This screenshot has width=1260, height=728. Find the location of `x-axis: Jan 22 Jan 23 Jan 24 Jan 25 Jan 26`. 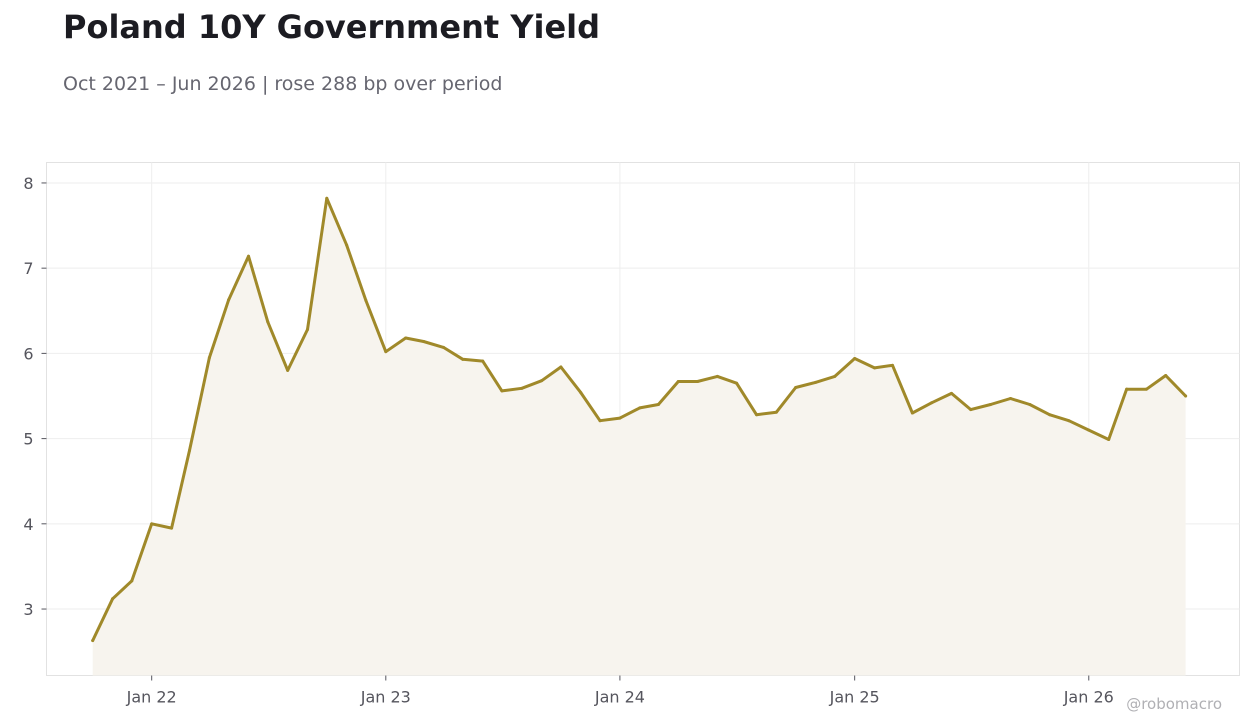

x-axis: Jan 22 Jan 23 Jan 24 Jan 25 Jan 26 is located at coordinates (620, 691).